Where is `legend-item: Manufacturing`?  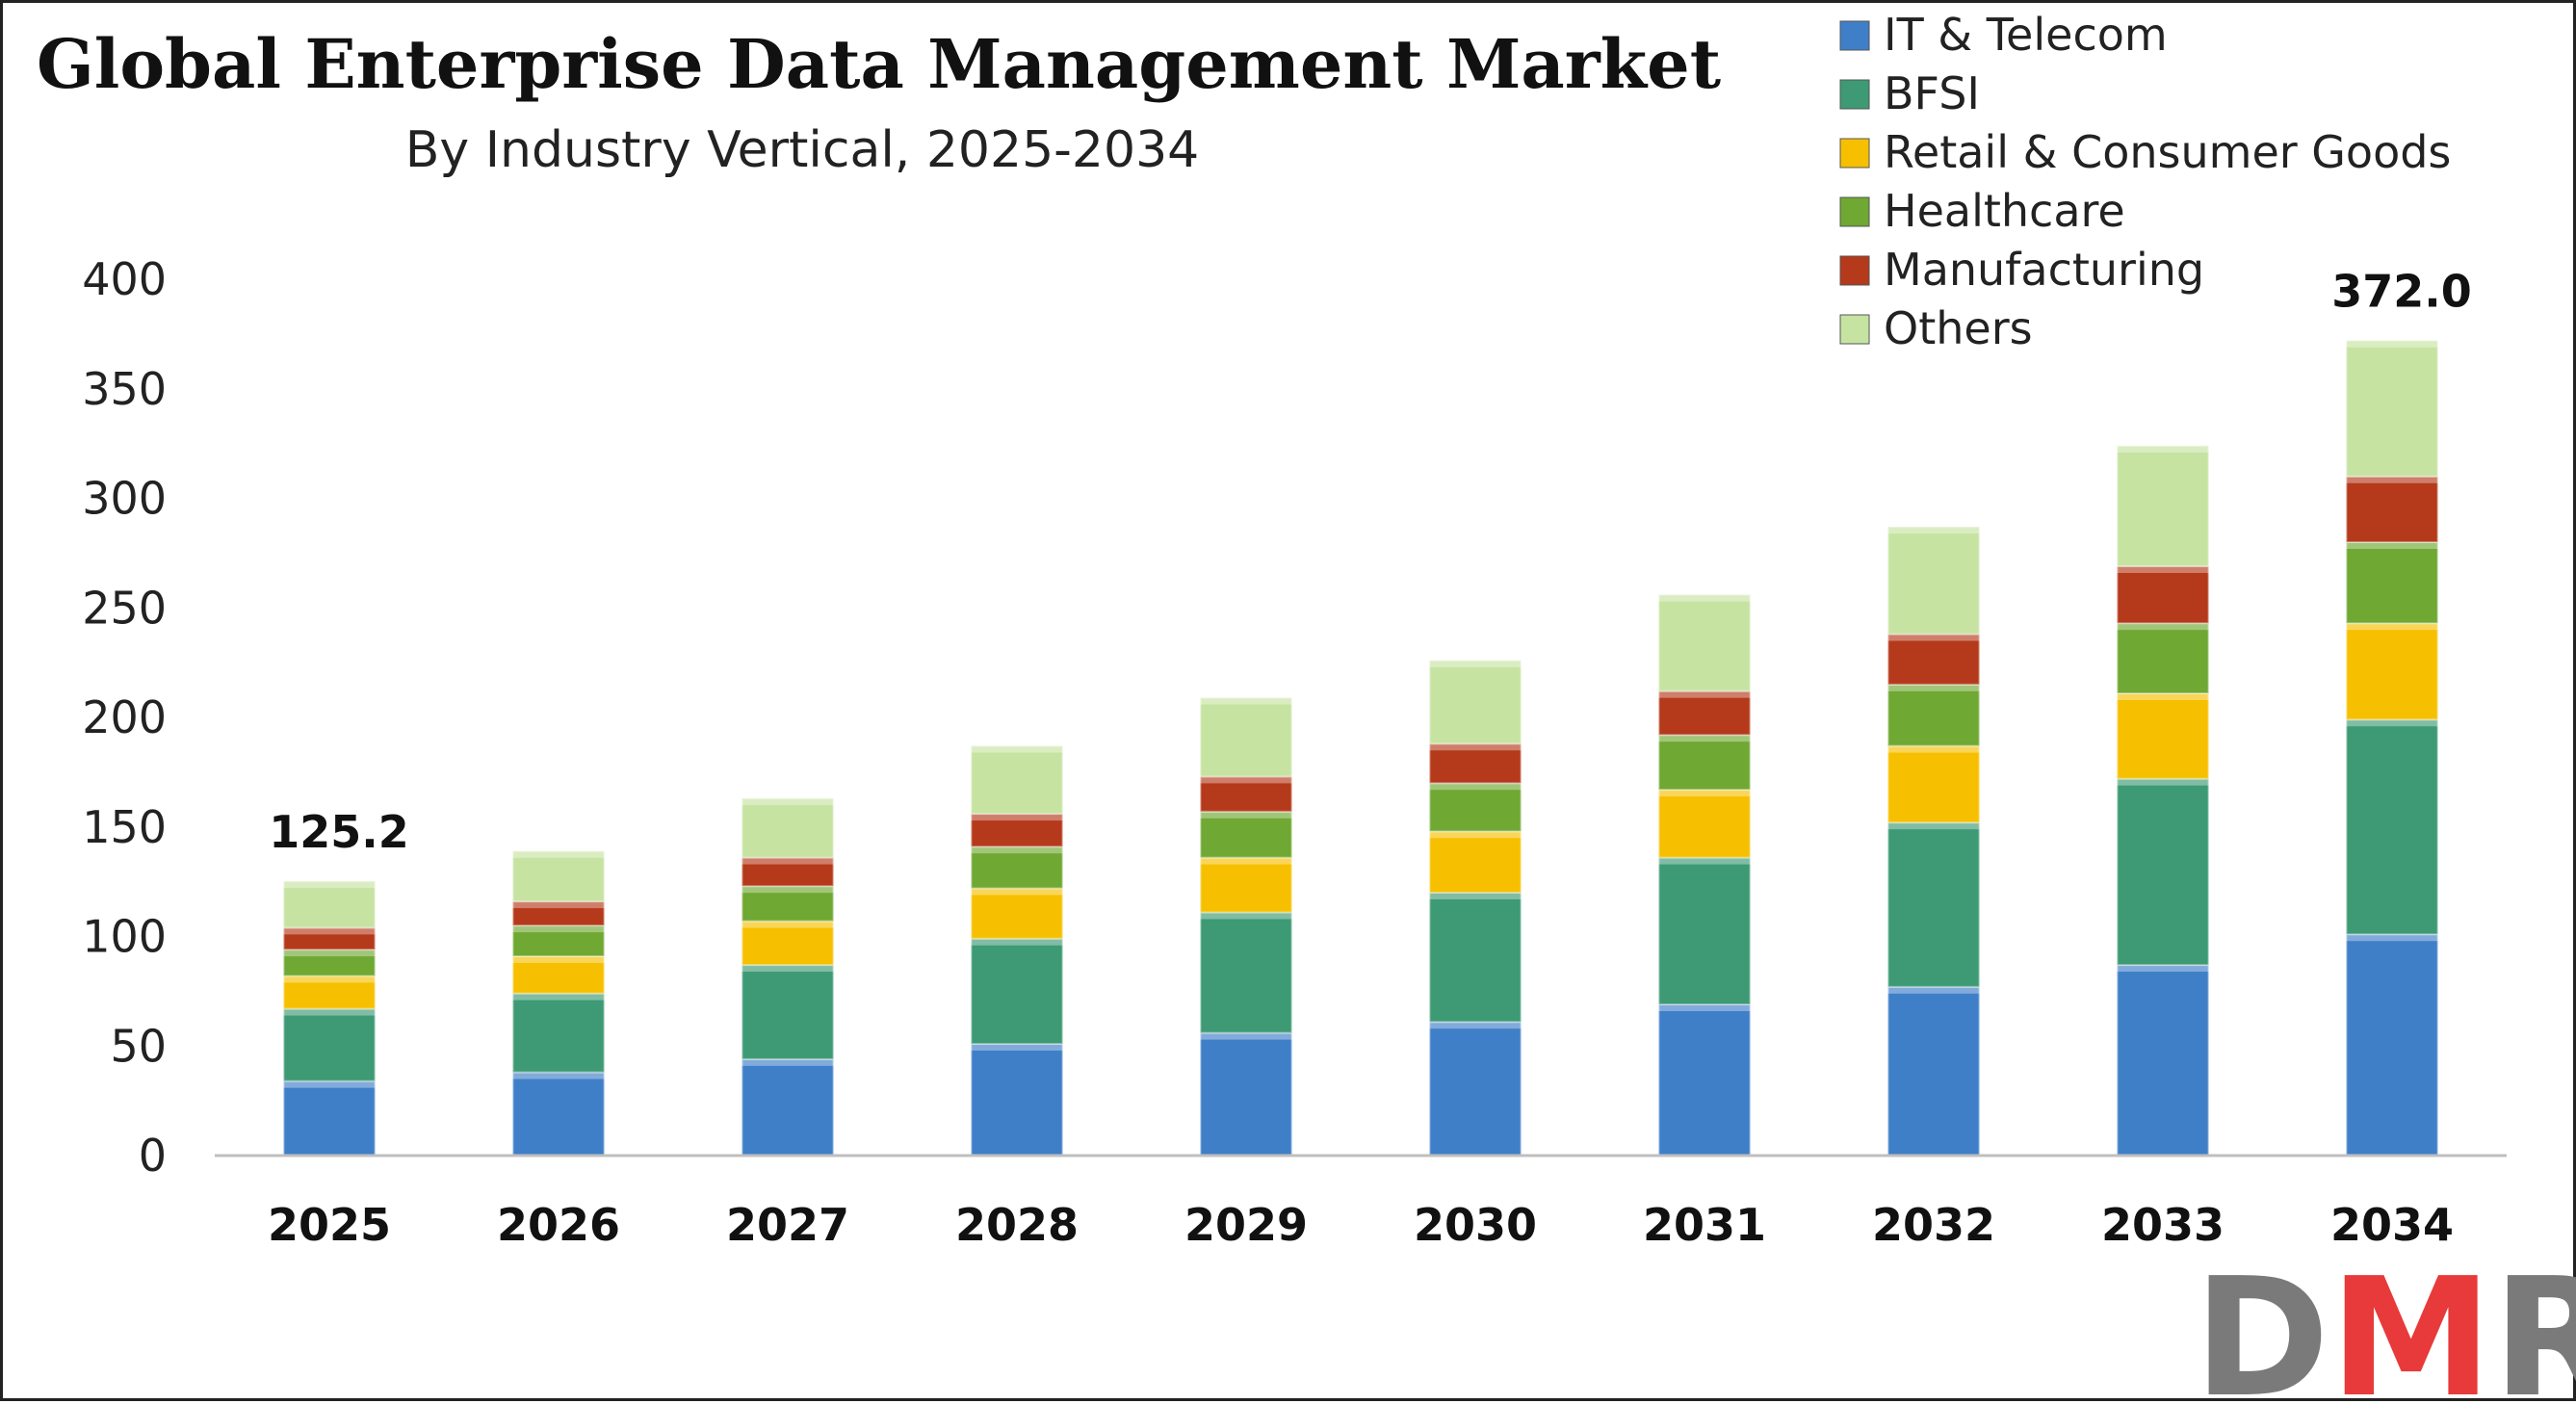 legend-item: Manufacturing is located at coordinates (2021, 270).